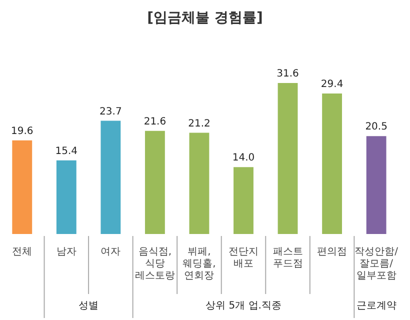  Describe the element at coordinates (332, 84) in the screenshot. I see `data-label: 29.4` at that location.